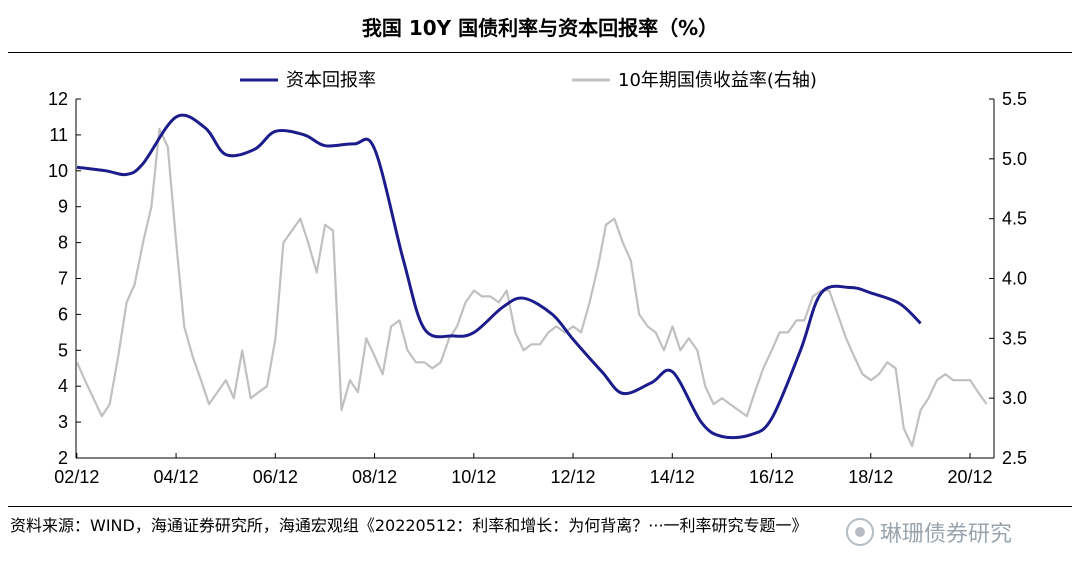 This screenshot has height=575, width=1080. What do you see at coordinates (1014, 458) in the screenshot?
I see `right-y-tick-label: 2.5` at bounding box center [1014, 458].